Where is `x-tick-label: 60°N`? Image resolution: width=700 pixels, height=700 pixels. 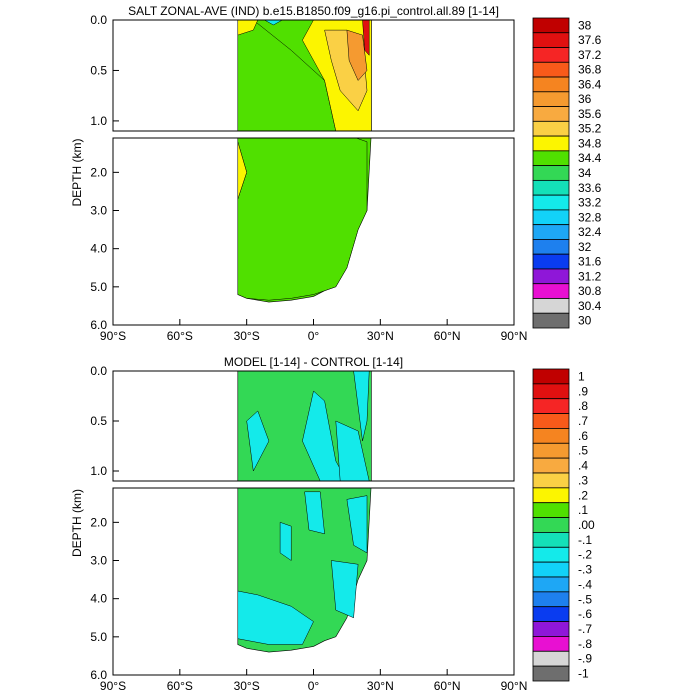 x-tick-label: 60°N is located at coordinates (447, 336).